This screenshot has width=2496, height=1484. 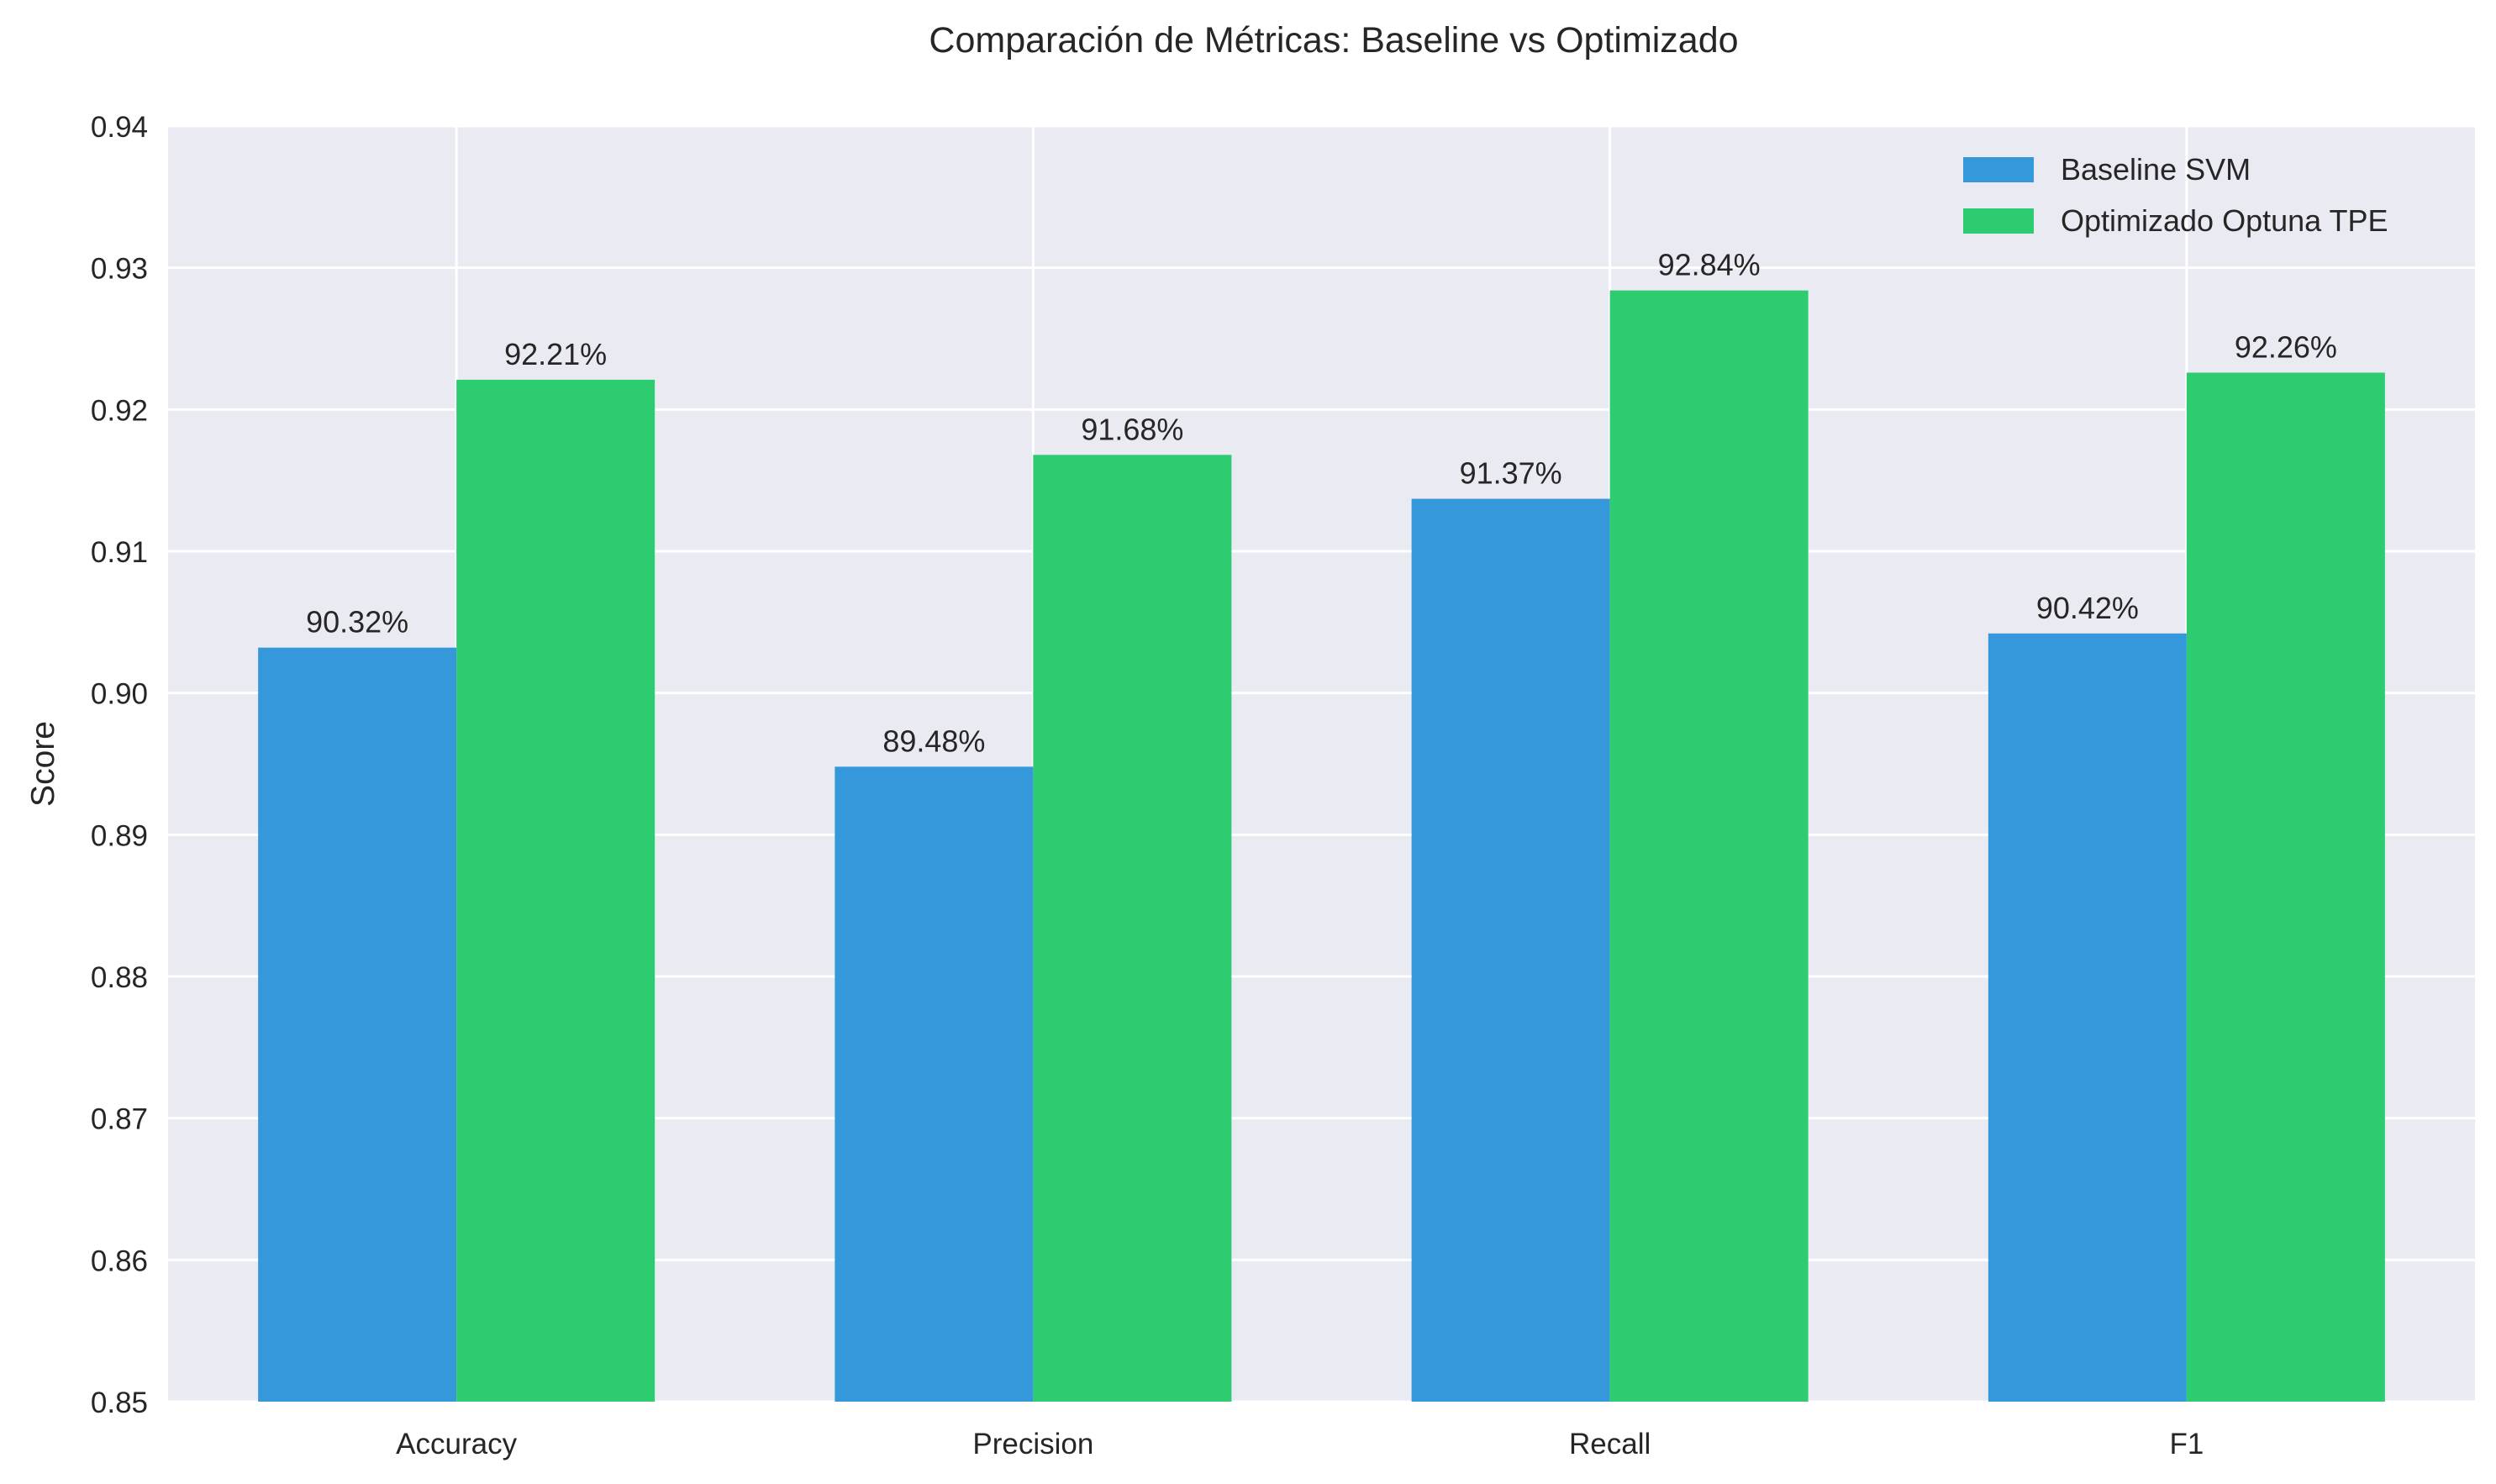 What do you see at coordinates (2175, 195) in the screenshot?
I see `legend: Baseline SVM Optimizado Optuna TPE` at bounding box center [2175, 195].